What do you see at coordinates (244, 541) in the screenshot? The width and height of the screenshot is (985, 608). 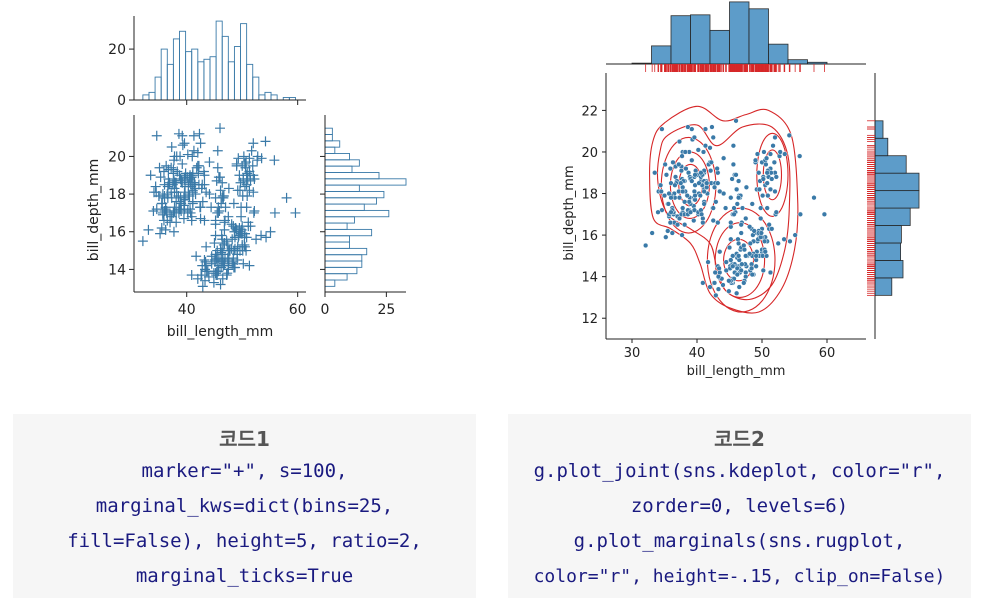 I see `code-line: fill=False), height=5, ratio=2,` at bounding box center [244, 541].